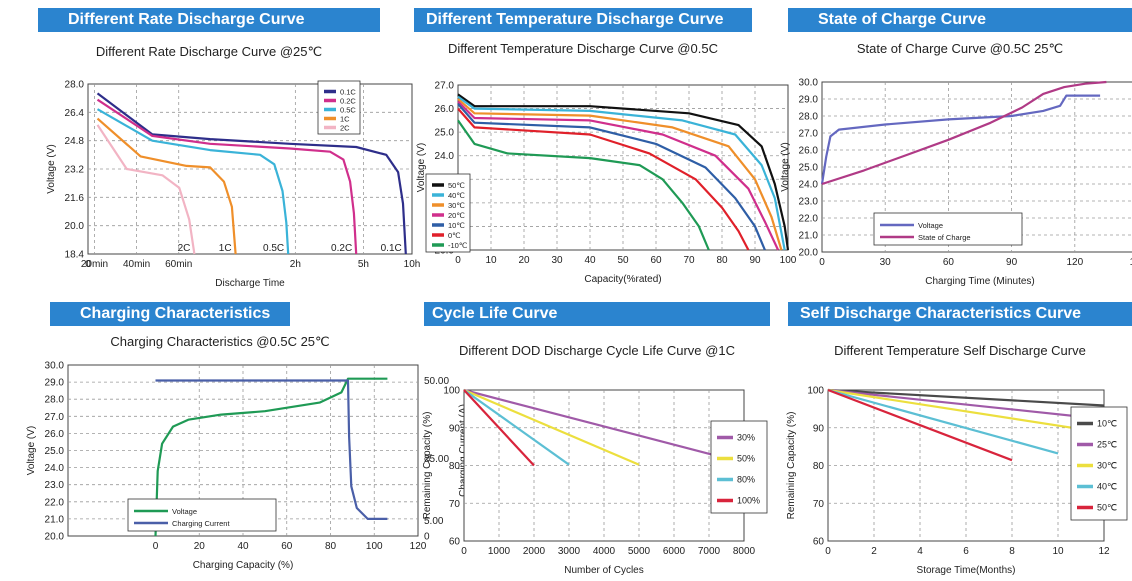 Image resolution: width=1132 pixels, height=581 pixels. Describe the element at coordinates (819, 428) in the screenshot. I see `y-tick-label: 90` at that location.